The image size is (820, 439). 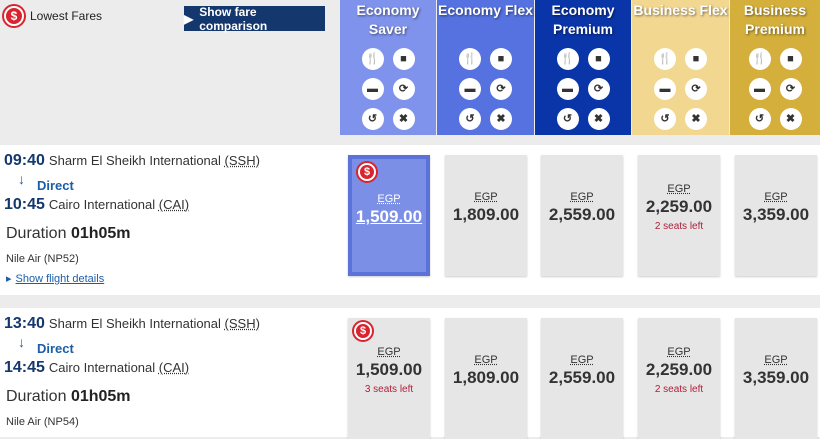 What do you see at coordinates (680, 67) in the screenshot?
I see `fare-column-header: Business Flex 🍴 ■ ▬ ⟳ ↺ ✖` at bounding box center [680, 67].